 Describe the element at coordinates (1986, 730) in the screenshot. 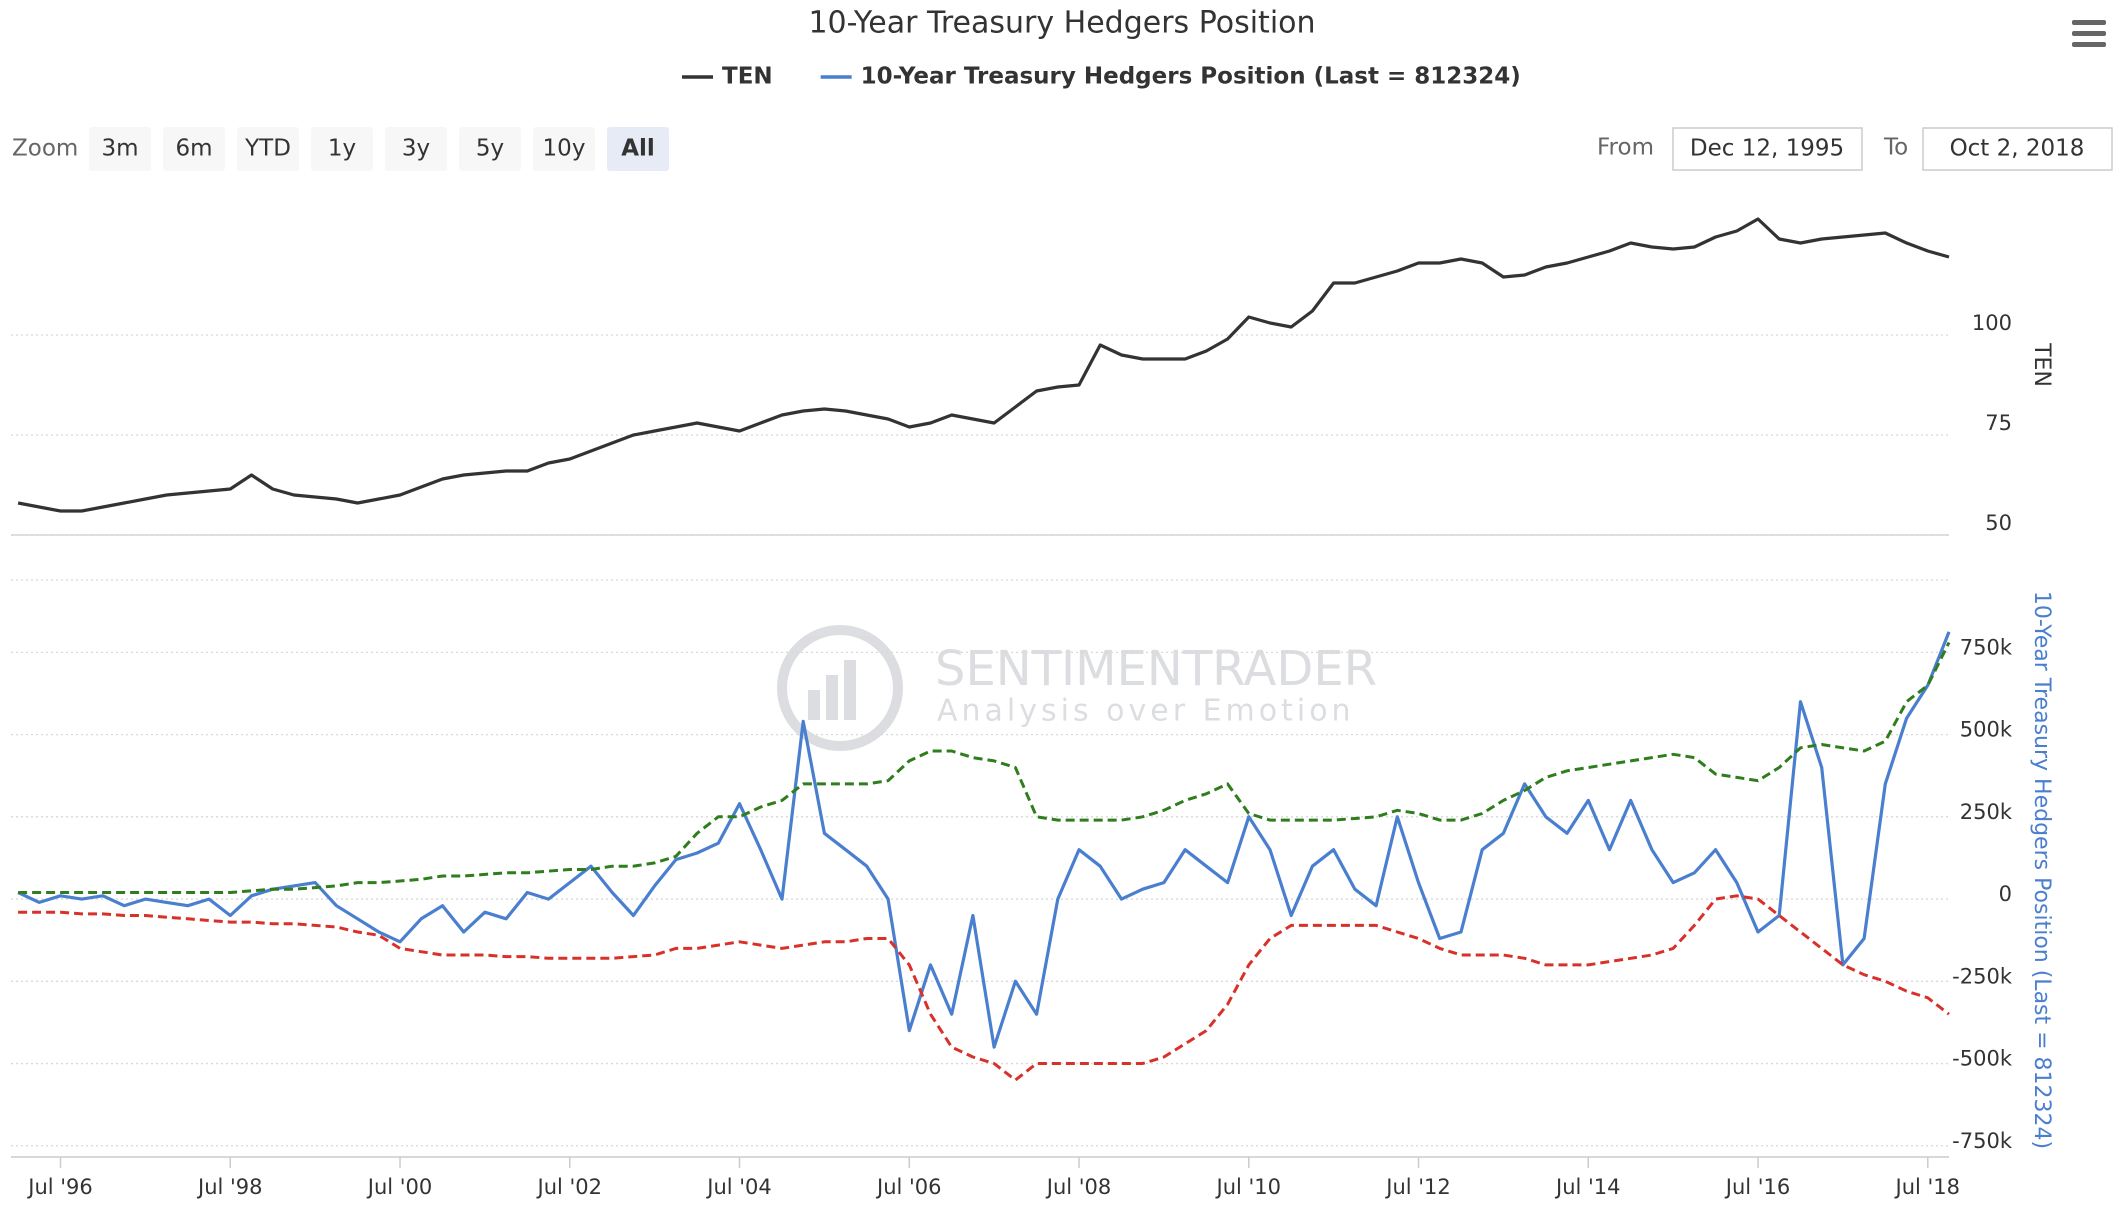

I see `y-tick-label: 500k` at that location.